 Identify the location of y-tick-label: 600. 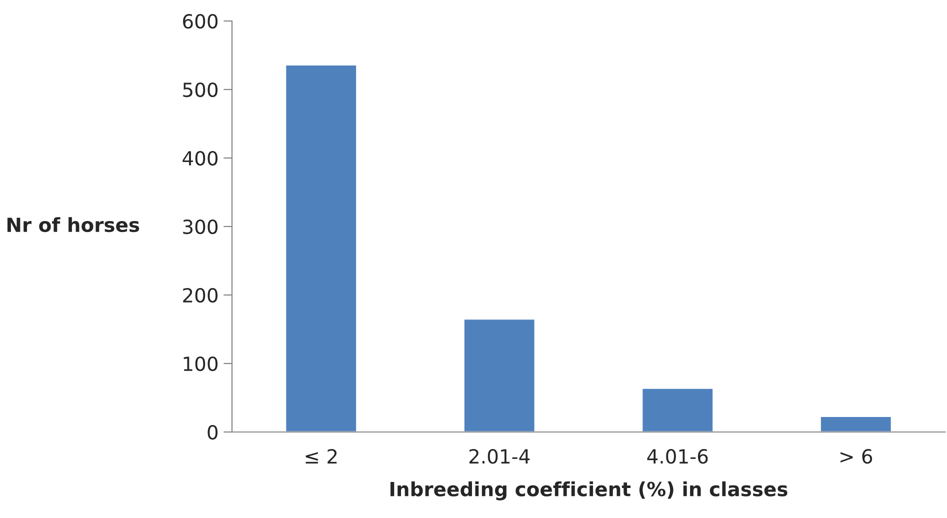
(200, 21).